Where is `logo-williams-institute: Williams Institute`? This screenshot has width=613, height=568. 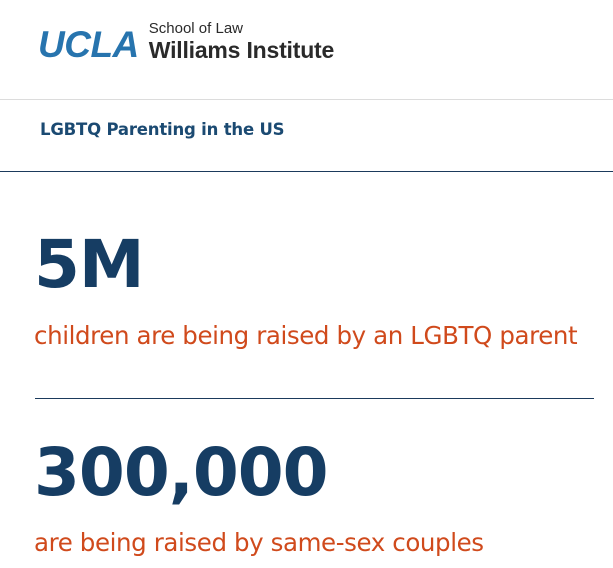
logo-williams-institute: Williams Institute is located at coordinates (241, 50).